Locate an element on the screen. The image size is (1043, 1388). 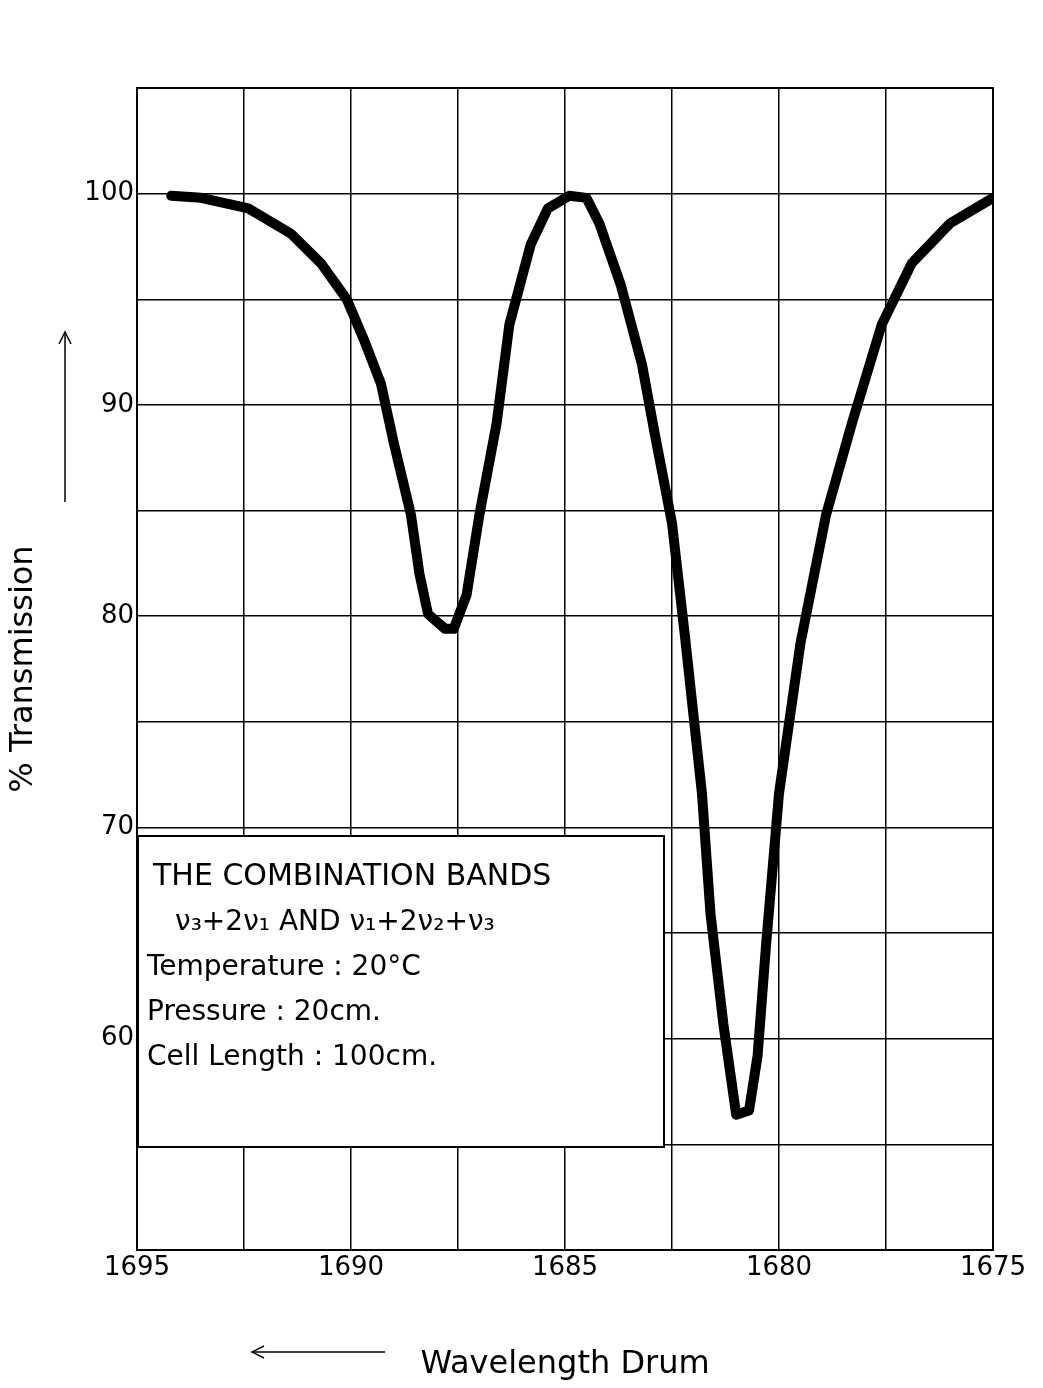
annotation: ν₃+2ν₁ AND ν₁+2ν₂+ν₃ is located at coordinates (335, 921).